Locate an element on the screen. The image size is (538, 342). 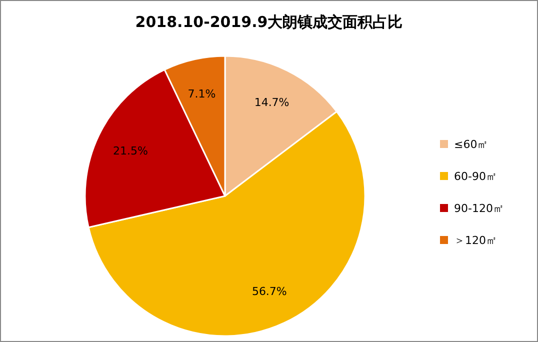
chart-title: 2018.10-2019.9大朗镇成交面积占比 is located at coordinates (269, 22).